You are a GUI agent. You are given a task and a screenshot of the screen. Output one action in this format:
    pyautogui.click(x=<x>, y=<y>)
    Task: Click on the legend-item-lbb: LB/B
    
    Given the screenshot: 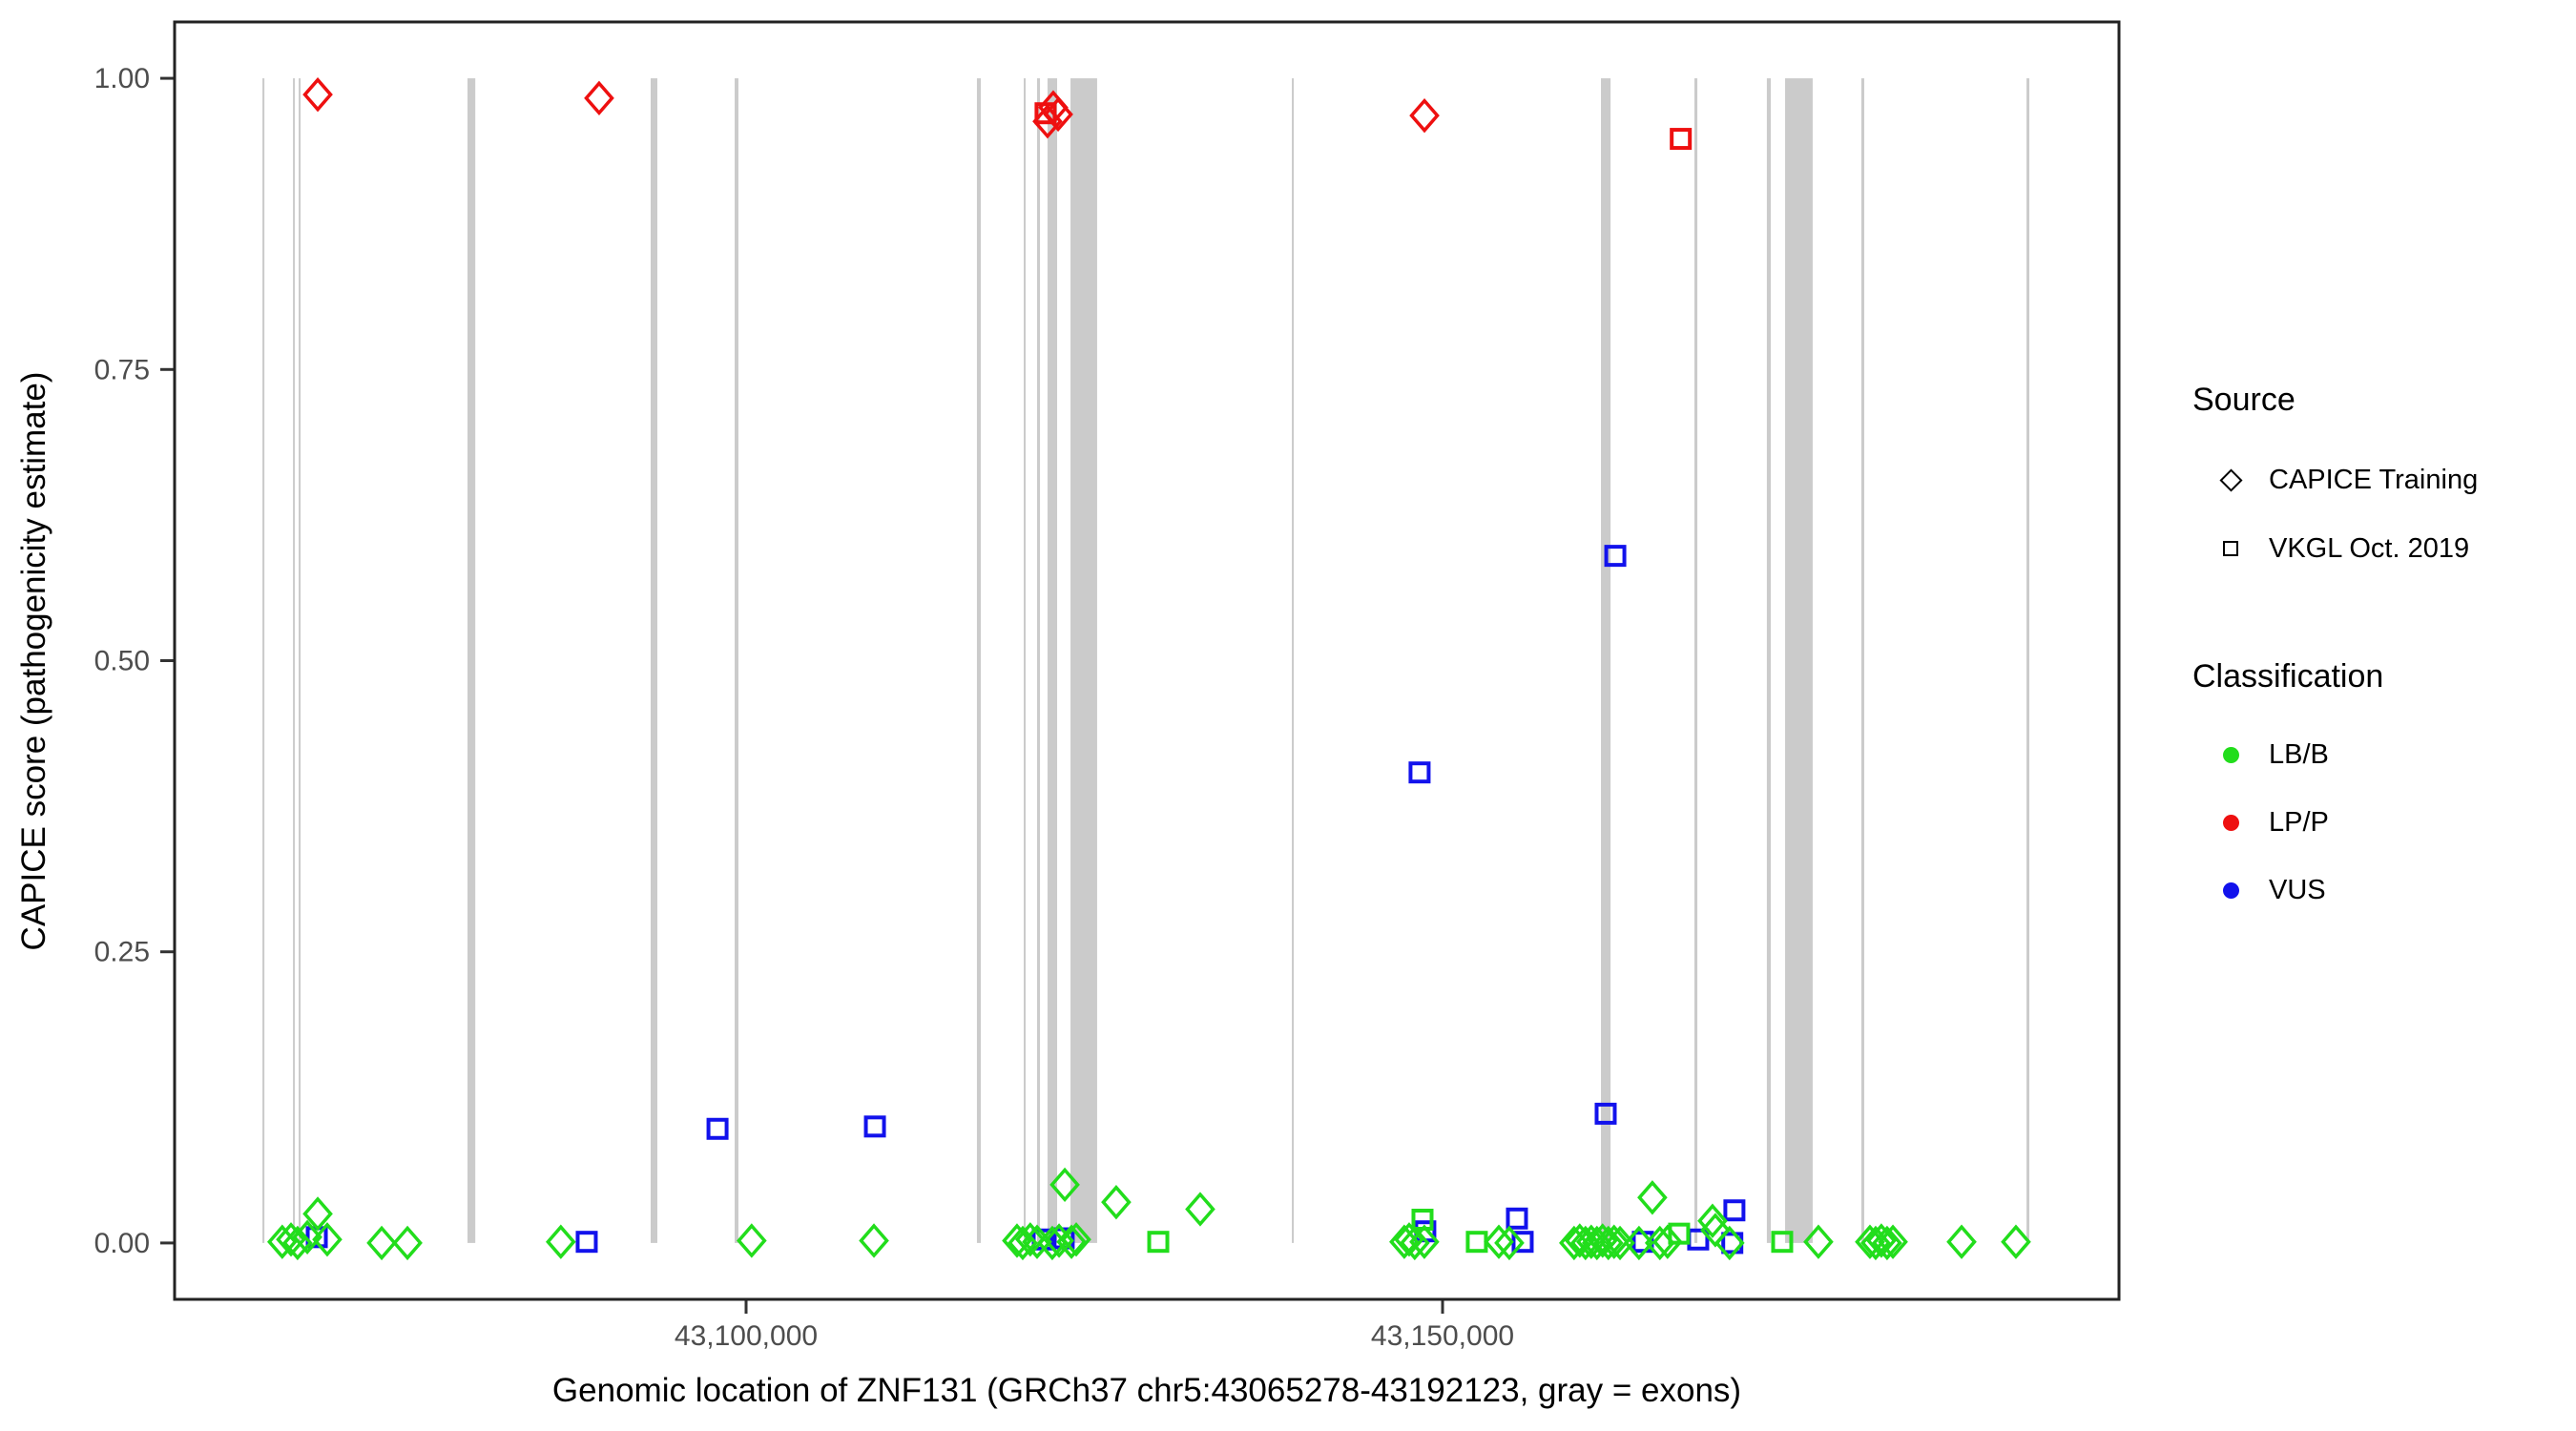 What is the action you would take?
    pyautogui.click(x=2267, y=755)
    